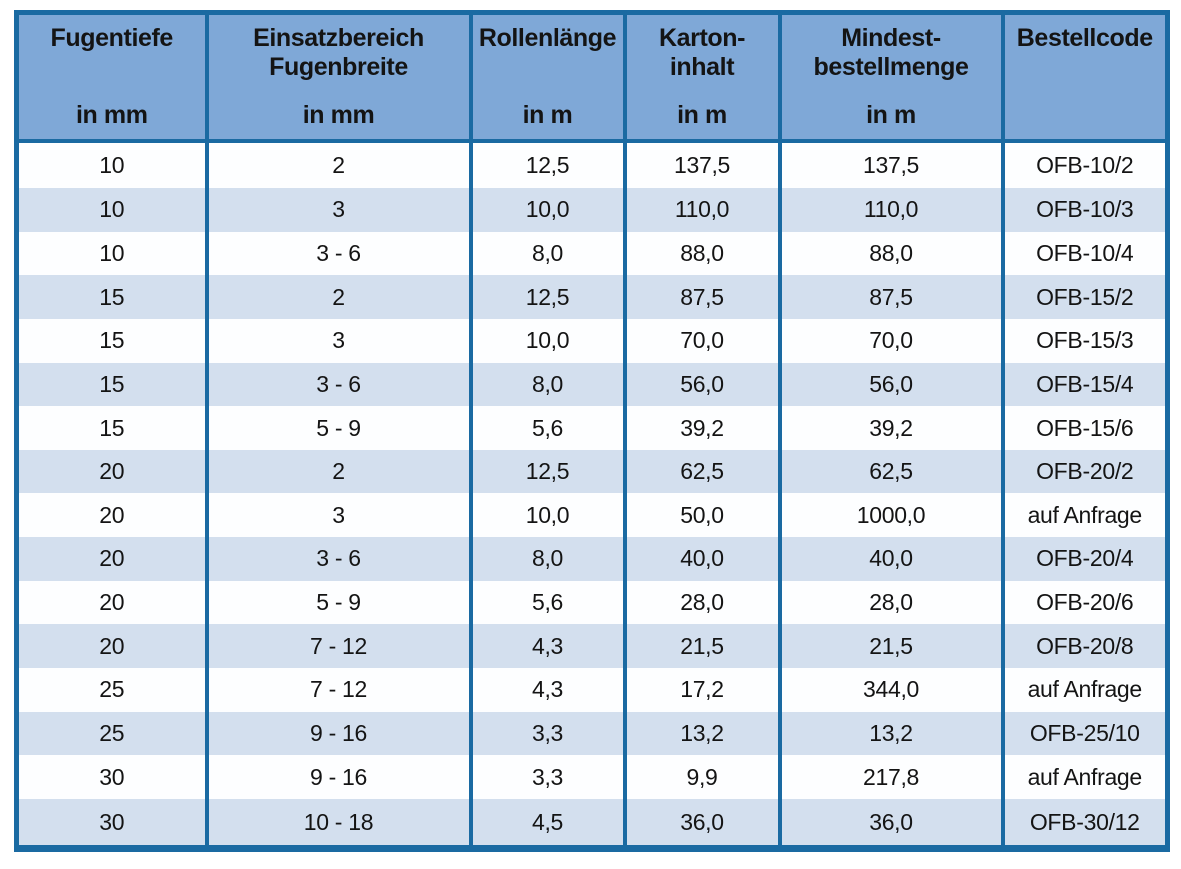  Describe the element at coordinates (891, 690) in the screenshot. I see `cell-mindestbestellmenge: 344,0` at that location.